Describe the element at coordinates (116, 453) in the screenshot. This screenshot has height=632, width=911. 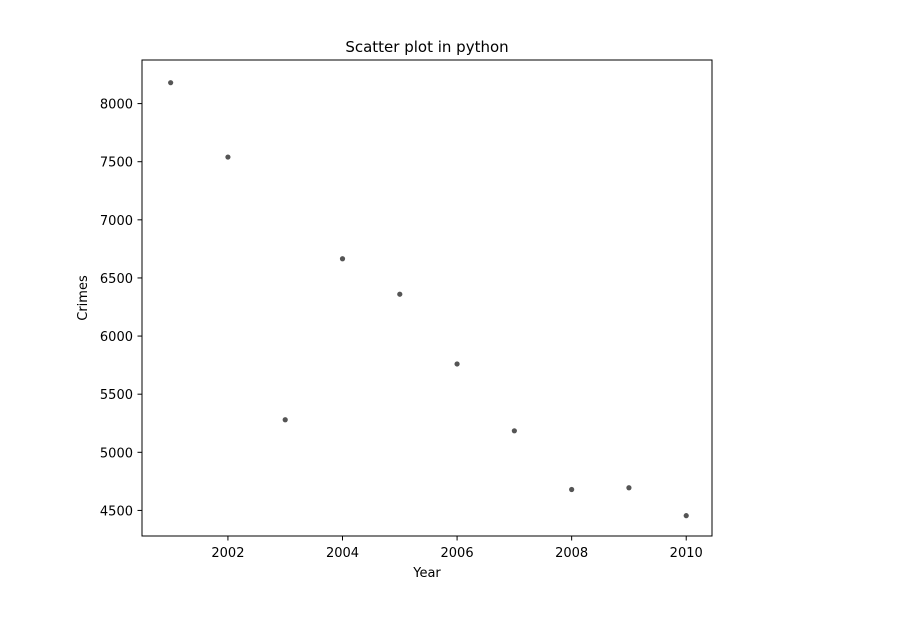
I see `y-tick-label: 5000` at that location.